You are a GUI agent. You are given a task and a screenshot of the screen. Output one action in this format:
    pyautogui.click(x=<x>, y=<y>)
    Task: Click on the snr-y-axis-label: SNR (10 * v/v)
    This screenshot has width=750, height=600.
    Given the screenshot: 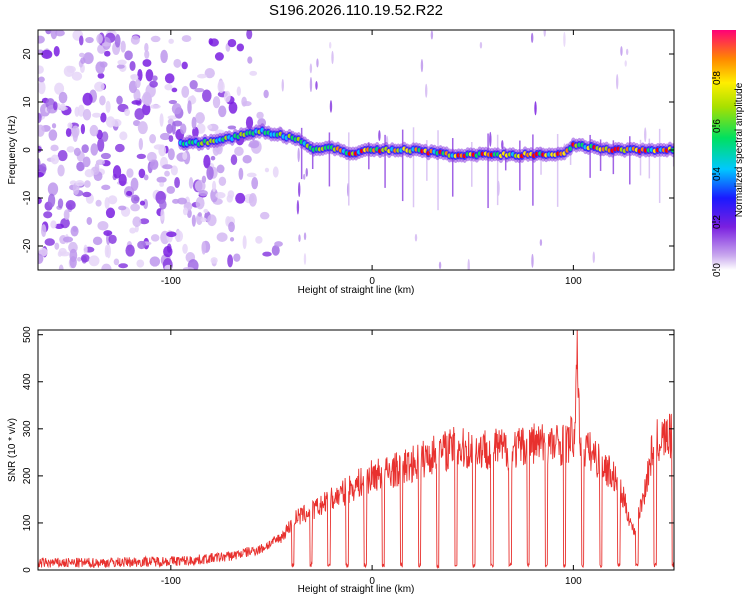 What is the action you would take?
    pyautogui.click(x=12, y=450)
    